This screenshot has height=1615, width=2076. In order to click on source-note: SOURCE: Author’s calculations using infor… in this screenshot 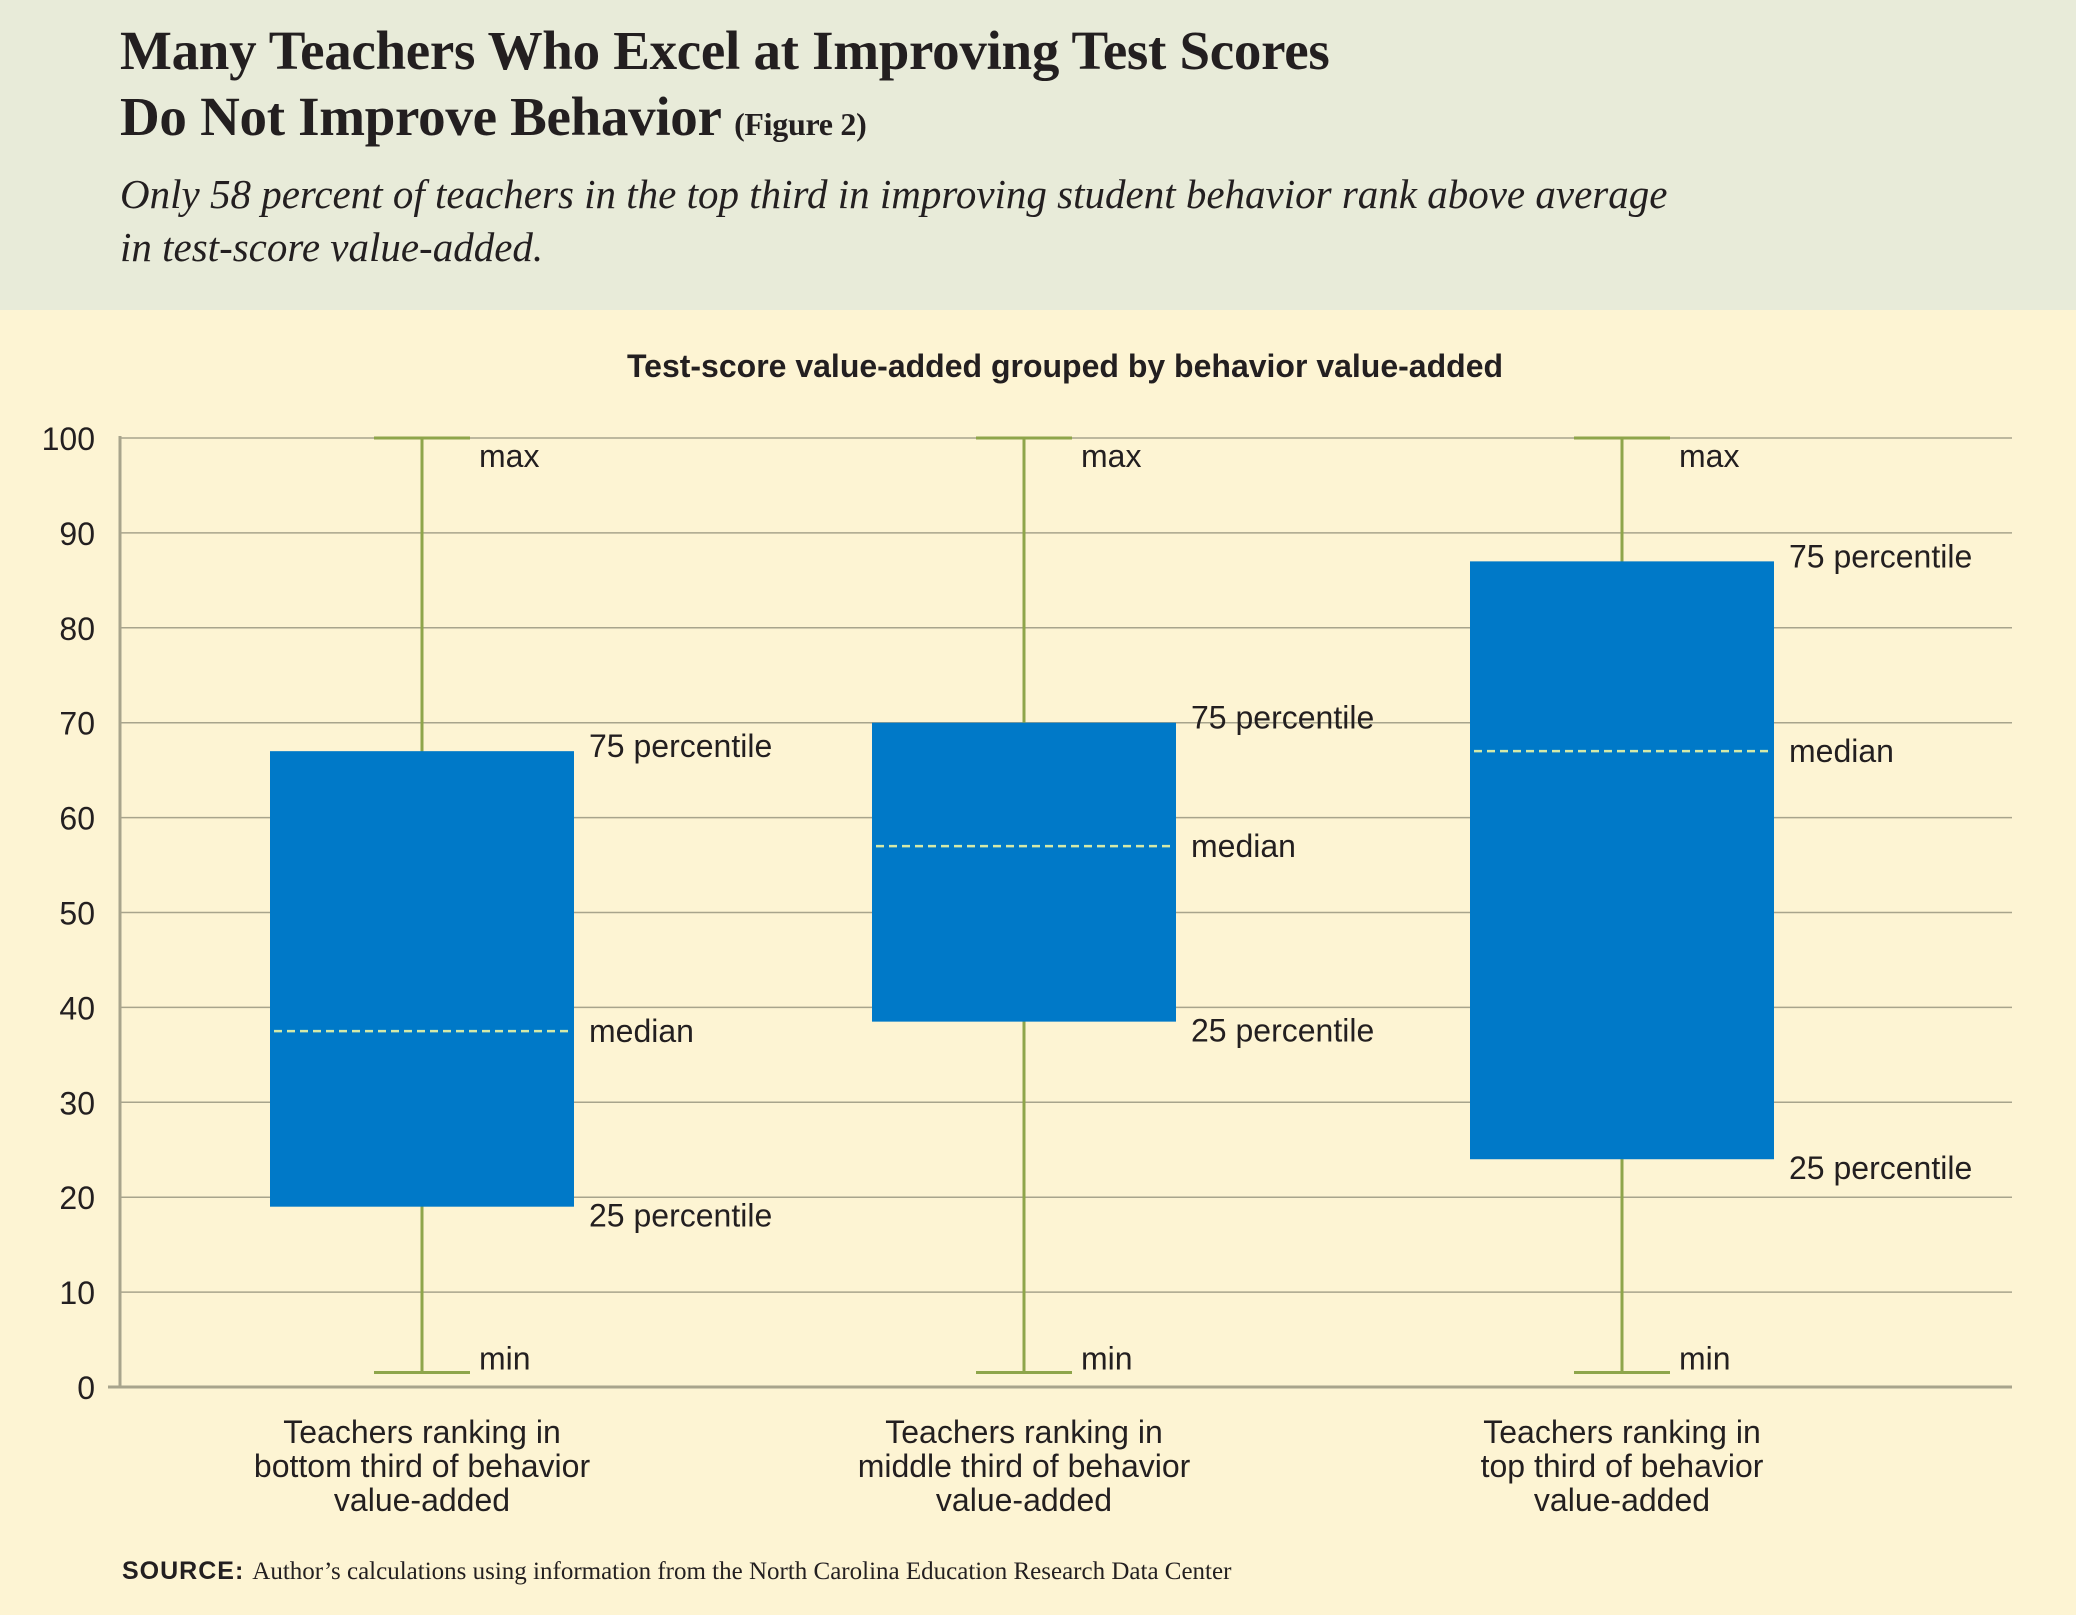, I will do `click(676, 1571)`.